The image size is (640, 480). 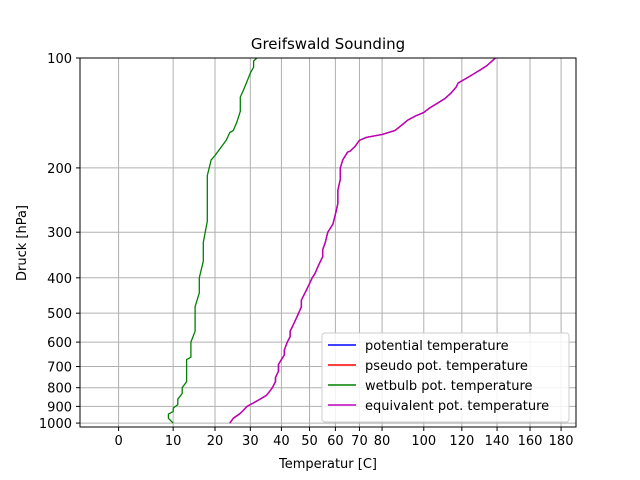 I want to click on legend-box, so click(x=445, y=377).